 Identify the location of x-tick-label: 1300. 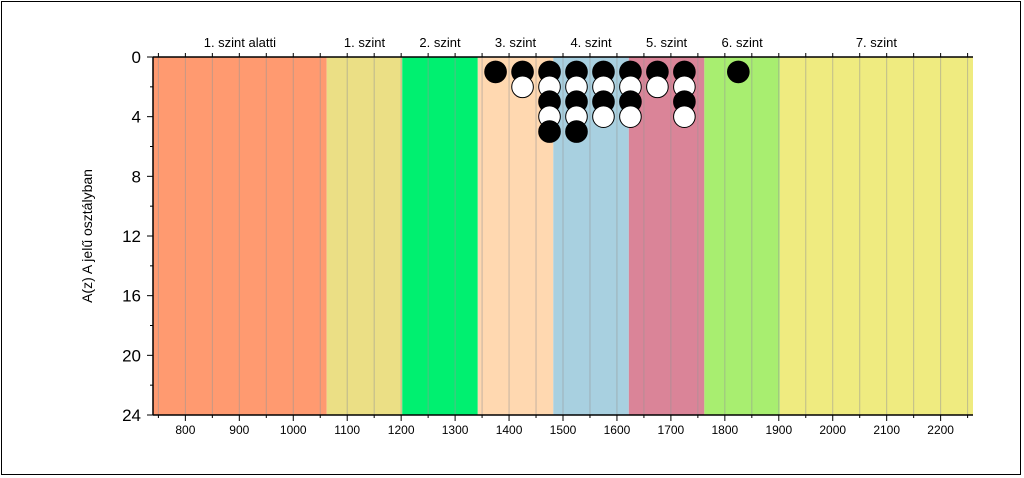
(455, 430).